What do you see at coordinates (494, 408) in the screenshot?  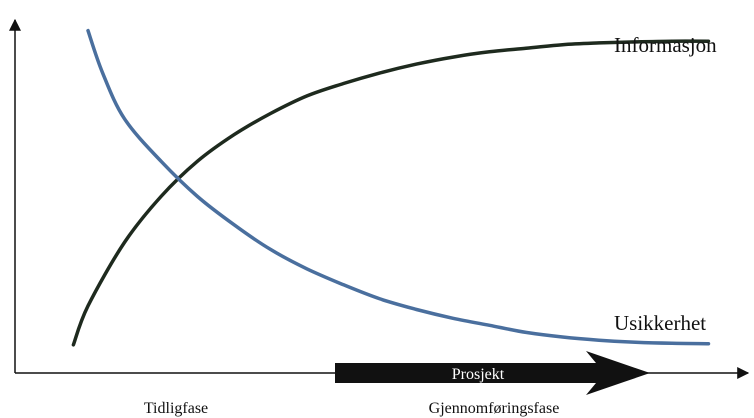 I see `phase-label-gjennomforingsfase: Gjennomføringsfase` at bounding box center [494, 408].